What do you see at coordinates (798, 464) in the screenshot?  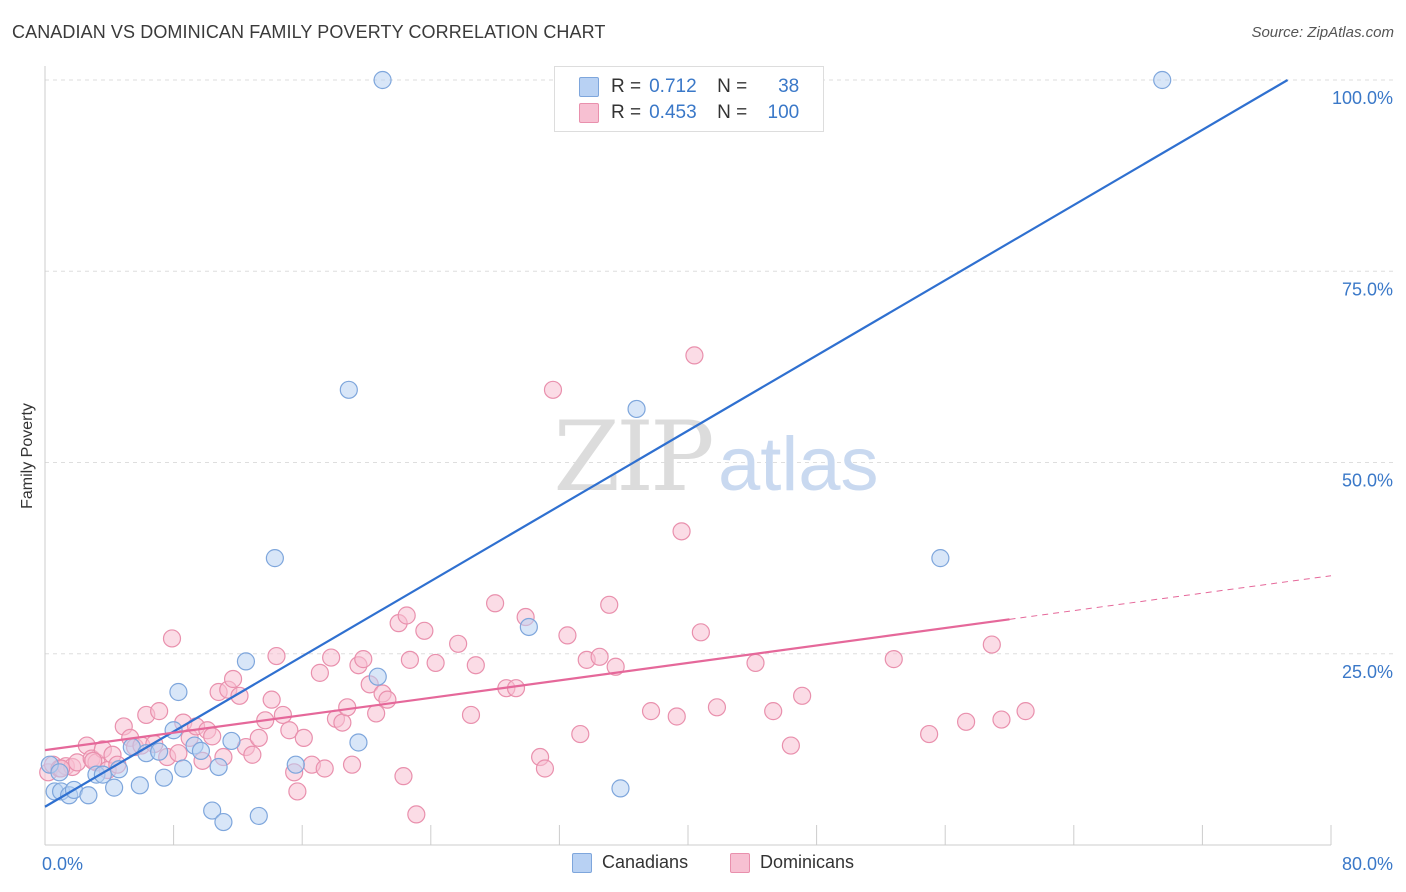 I see `watermark-atlas: atlas` at bounding box center [798, 464].